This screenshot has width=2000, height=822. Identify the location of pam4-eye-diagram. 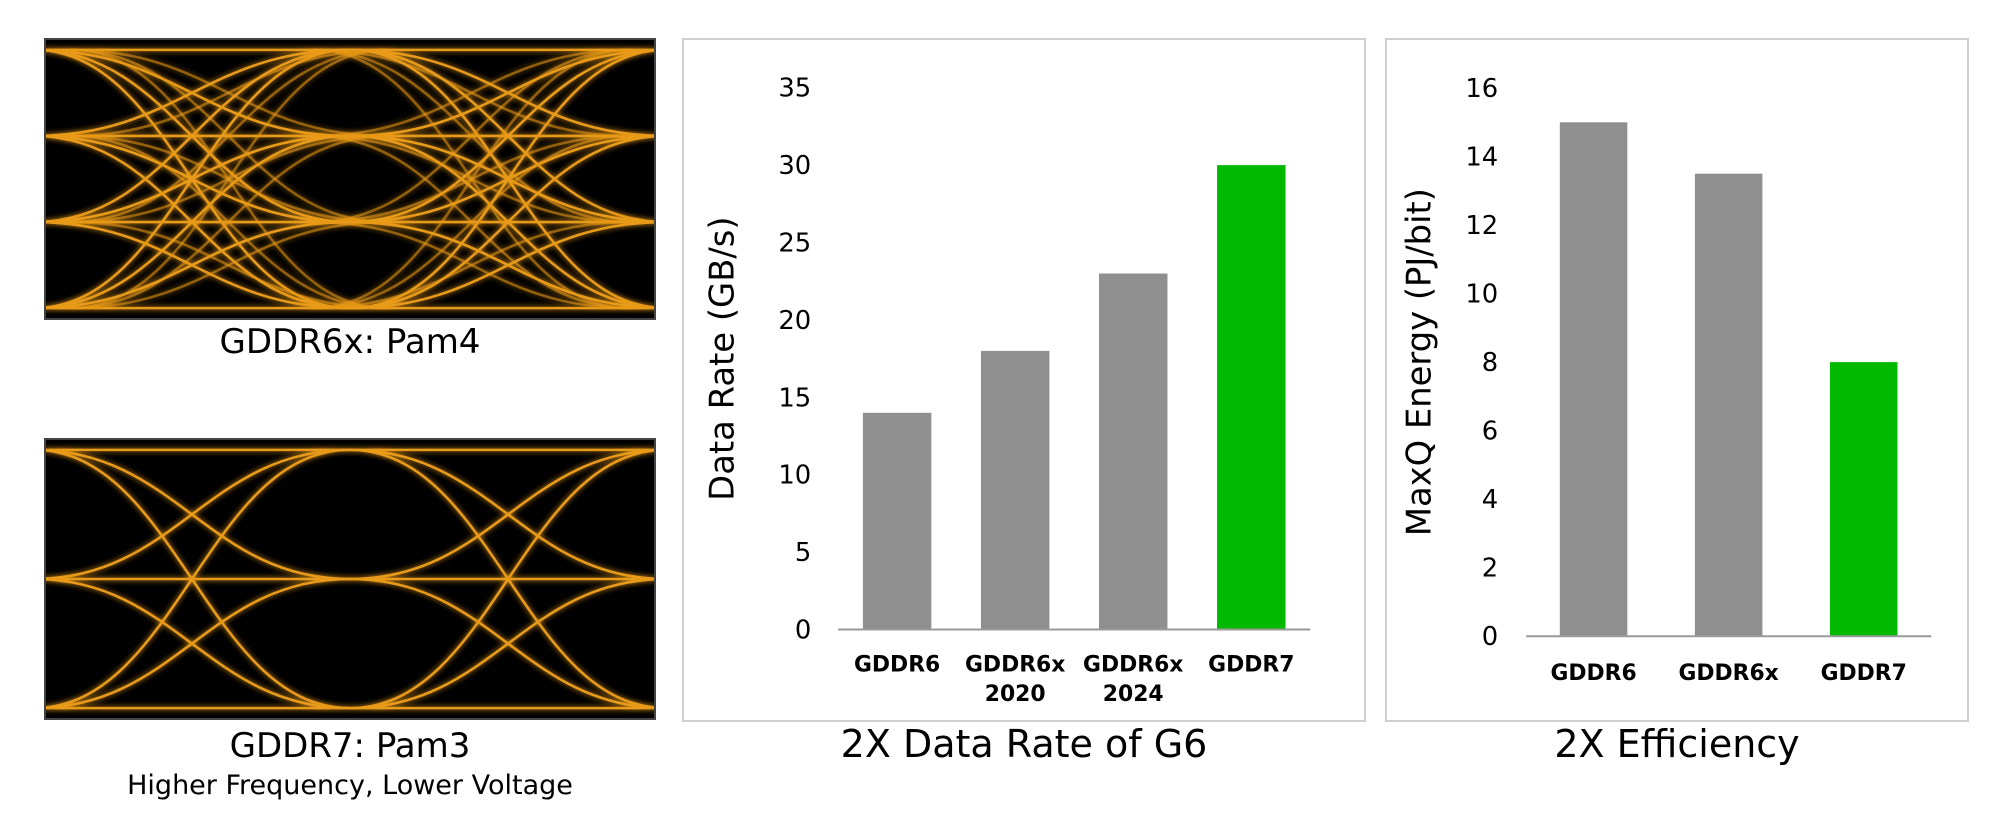
(350, 179).